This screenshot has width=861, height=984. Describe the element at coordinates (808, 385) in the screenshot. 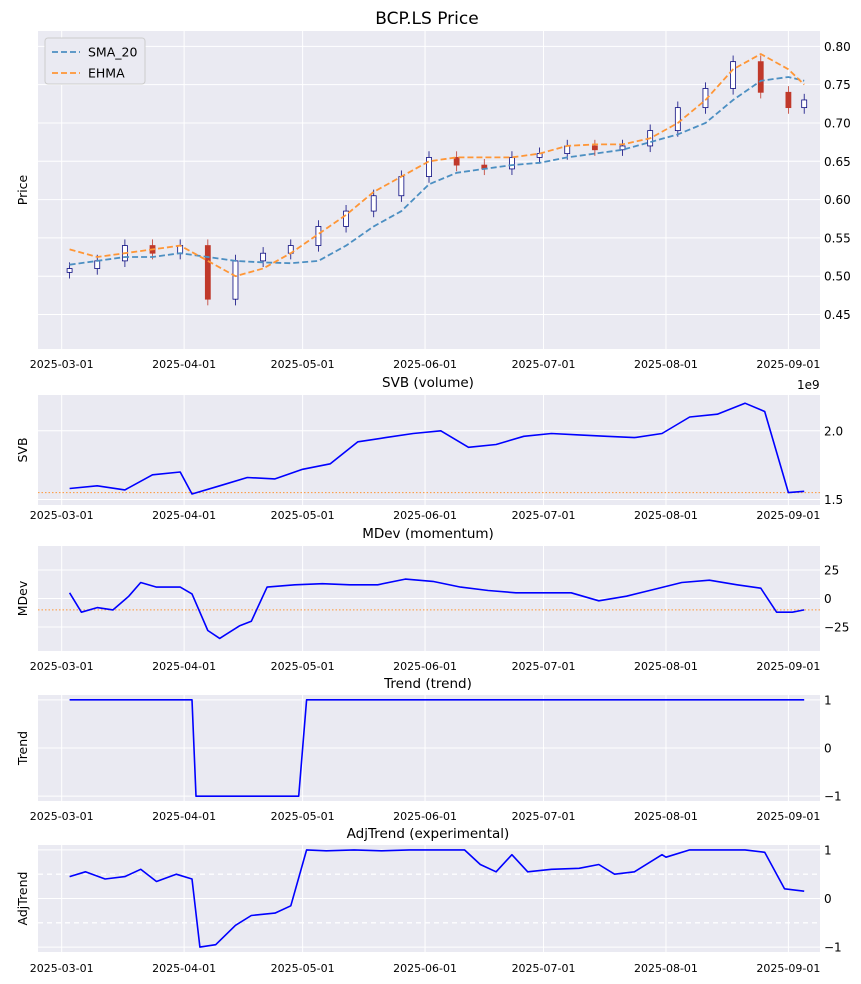

I see `scale-label: 1e9` at that location.